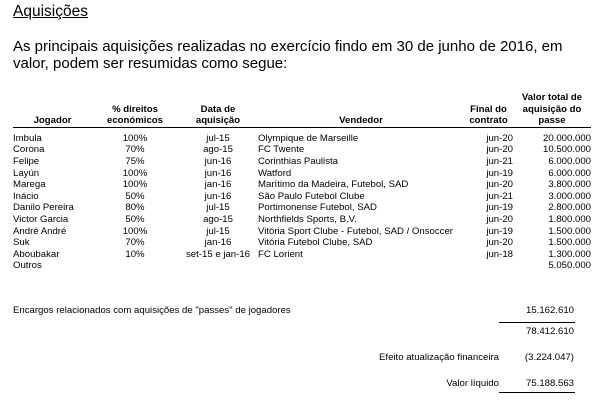 The width and height of the screenshot is (593, 402). What do you see at coordinates (569, 219) in the screenshot?
I see `cell-valor: 1.800.000` at bounding box center [569, 219].